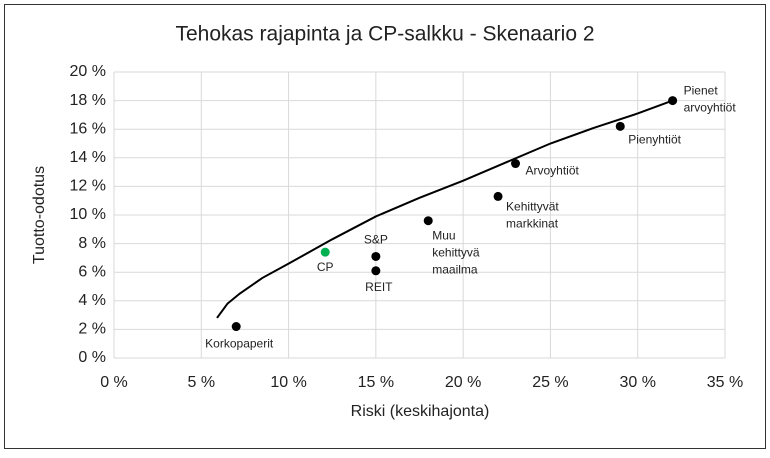  What do you see at coordinates (39, 215) in the screenshot?
I see `y-axis-title: Tuotto-odotus` at bounding box center [39, 215].